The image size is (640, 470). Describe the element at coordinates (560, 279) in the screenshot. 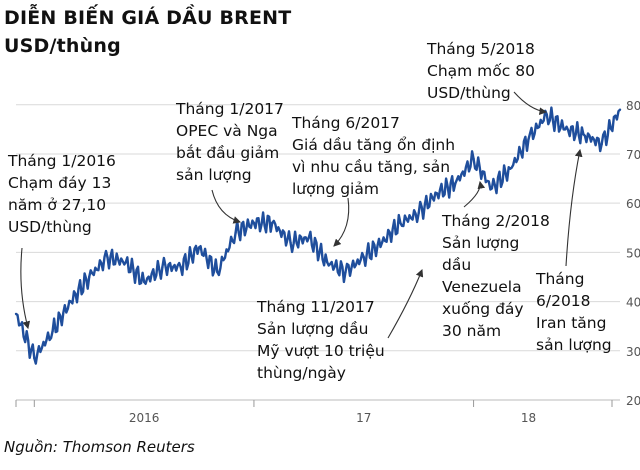

I see `annotation-line: Tháng` at that location.